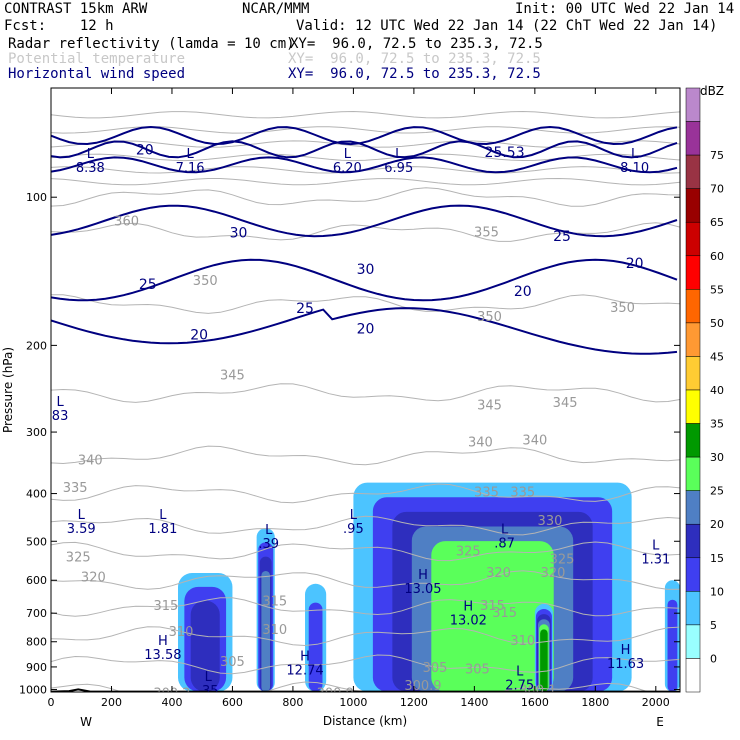 The image size is (740, 740). Describe the element at coordinates (635, 154) in the screenshot. I see `extremum-kind-4: L` at that location.